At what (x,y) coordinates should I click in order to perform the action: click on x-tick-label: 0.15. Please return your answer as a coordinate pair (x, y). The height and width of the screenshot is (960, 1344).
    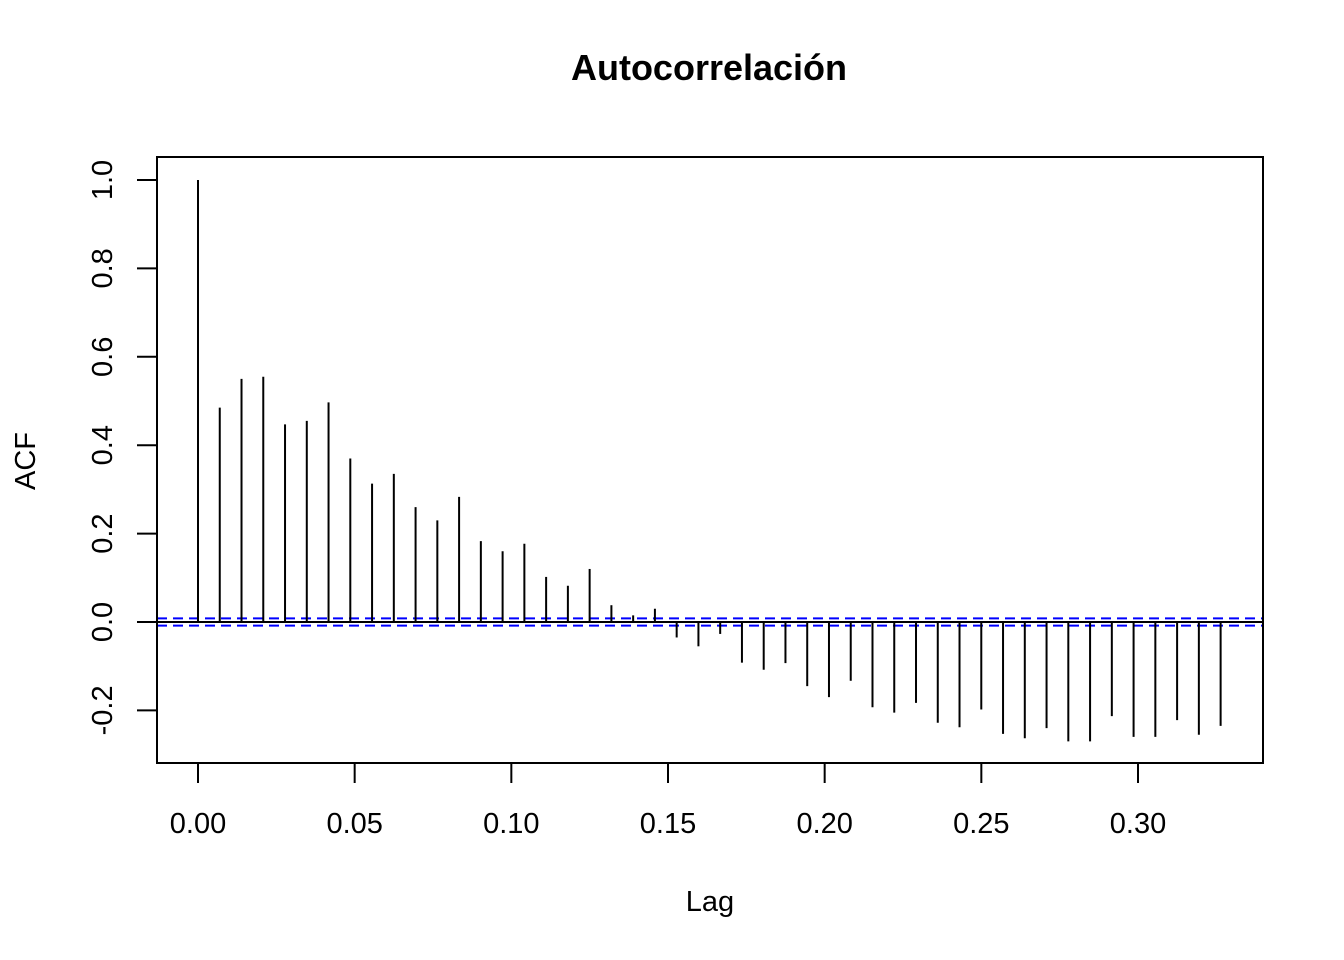
    Looking at the image, I should click on (668, 824).